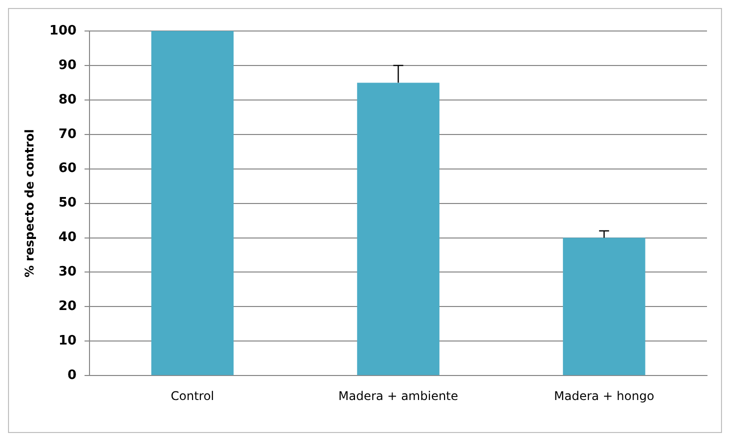 Image resolution: width=730 pixels, height=441 pixels. I want to click on y-tick-label: 30, so click(67, 272).